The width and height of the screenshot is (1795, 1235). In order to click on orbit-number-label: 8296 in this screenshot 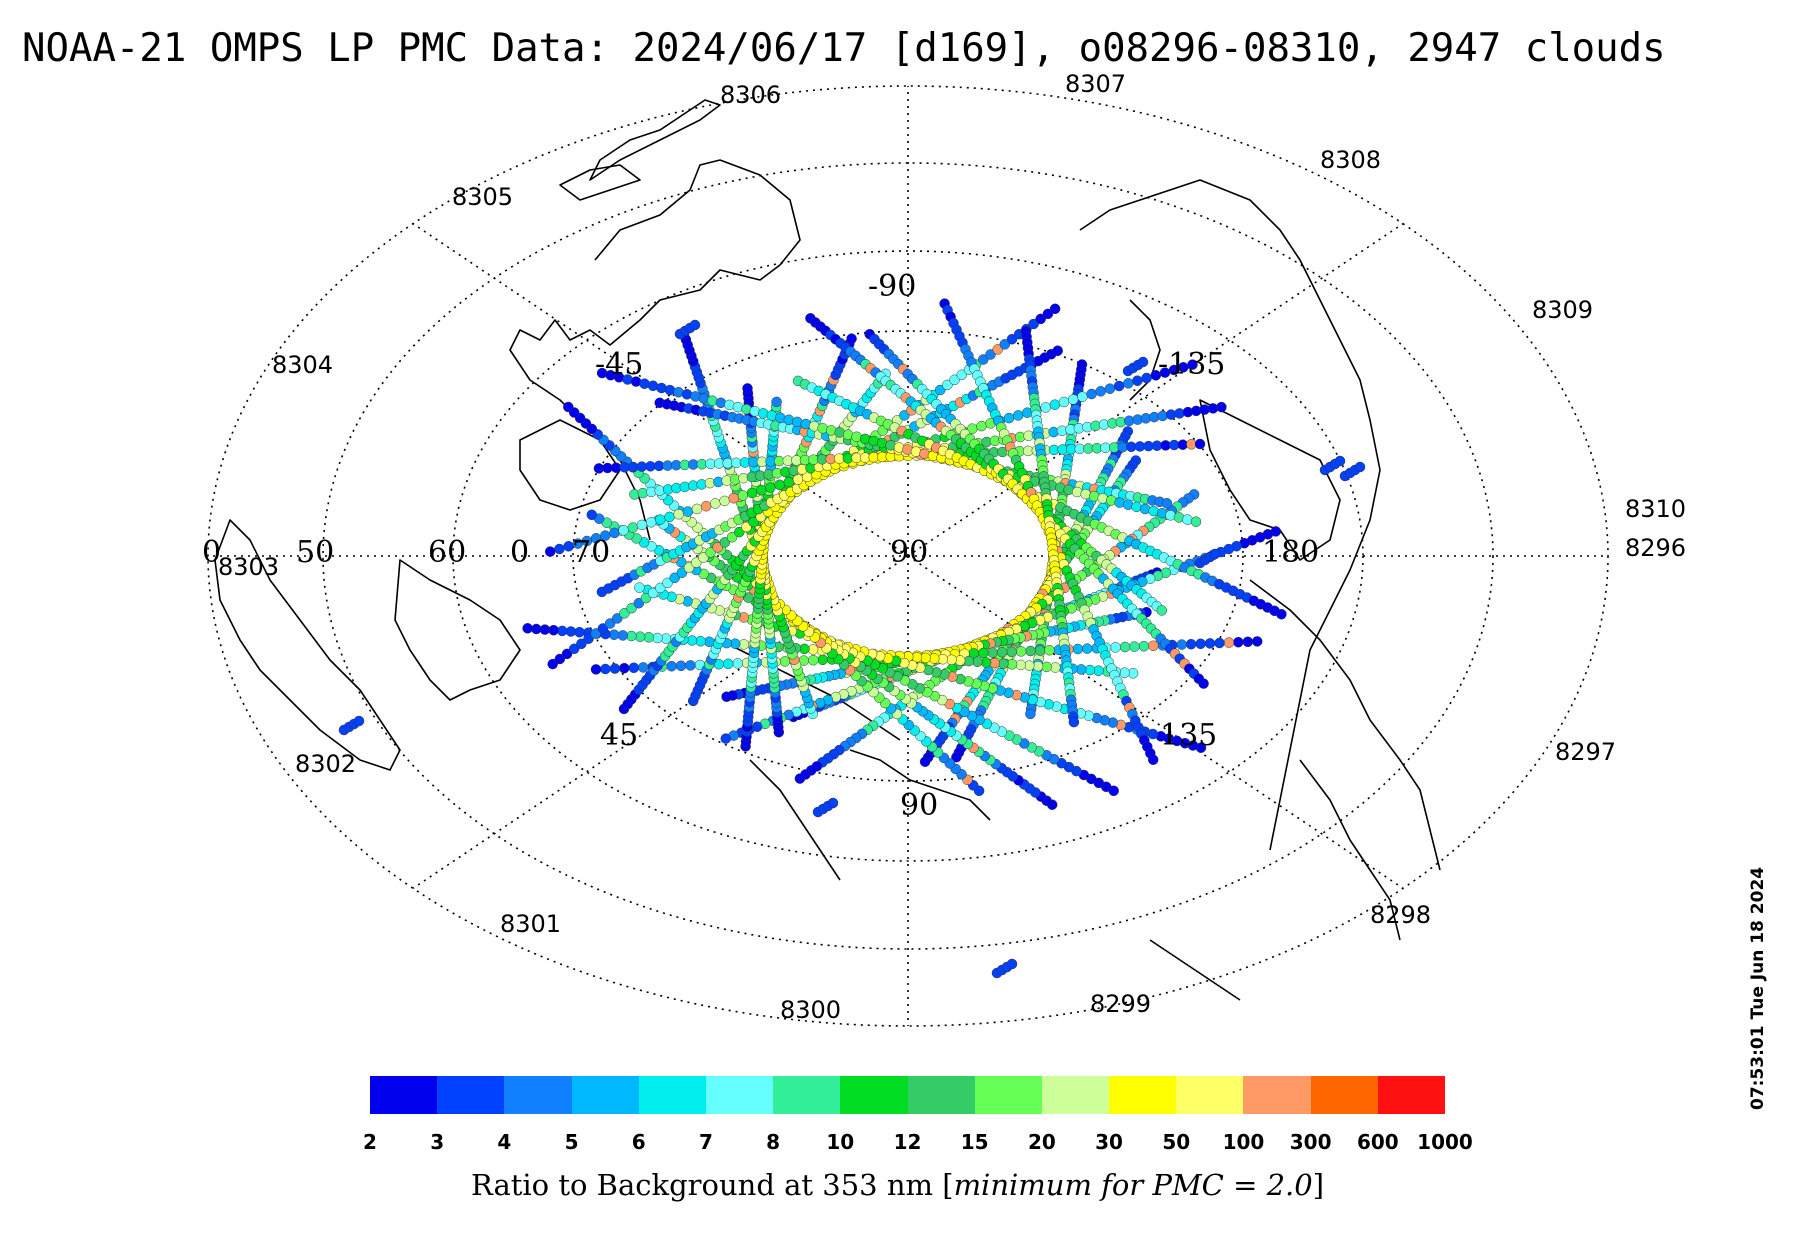, I will do `click(1655, 548)`.